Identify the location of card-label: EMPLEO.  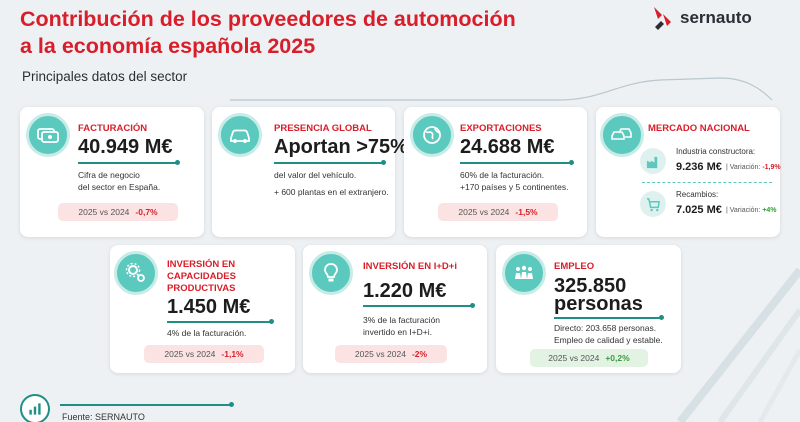
(574, 266).